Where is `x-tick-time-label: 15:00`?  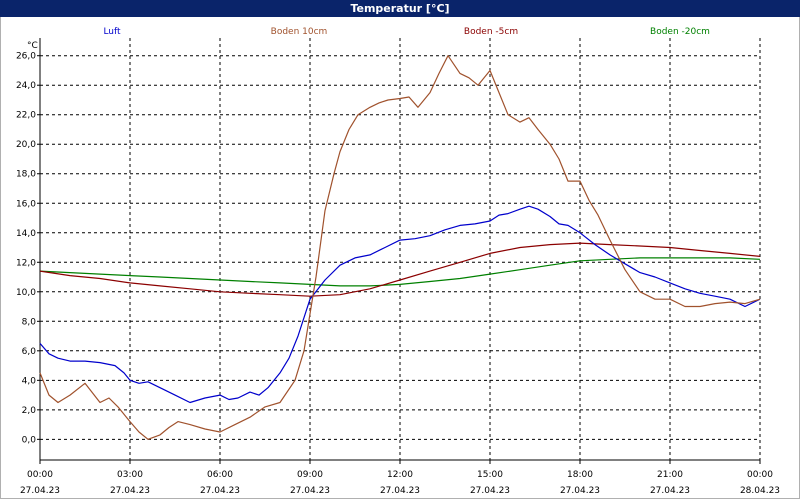
x-tick-time-label: 15:00 is located at coordinates (490, 475).